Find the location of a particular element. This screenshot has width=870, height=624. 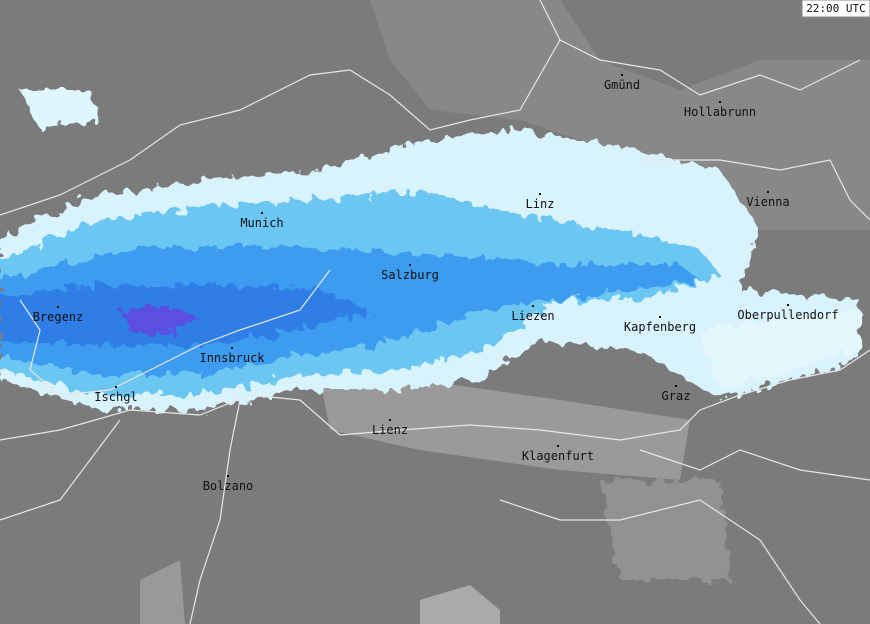

city-label: Salzburg is located at coordinates (410, 275).